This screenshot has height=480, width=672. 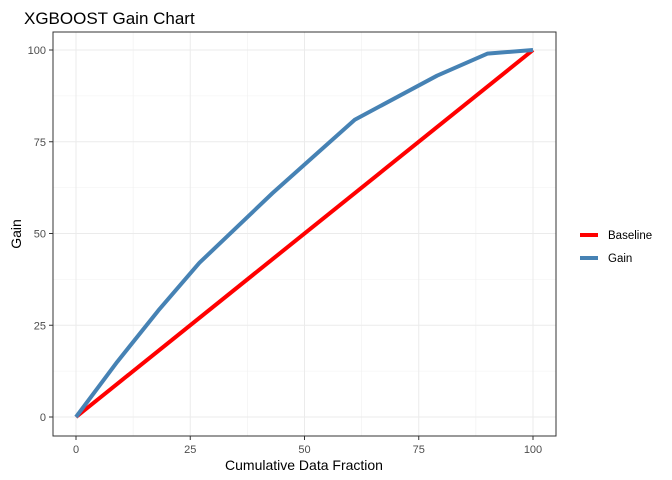 I want to click on y-axis-title: Gain, so click(x=16, y=234).